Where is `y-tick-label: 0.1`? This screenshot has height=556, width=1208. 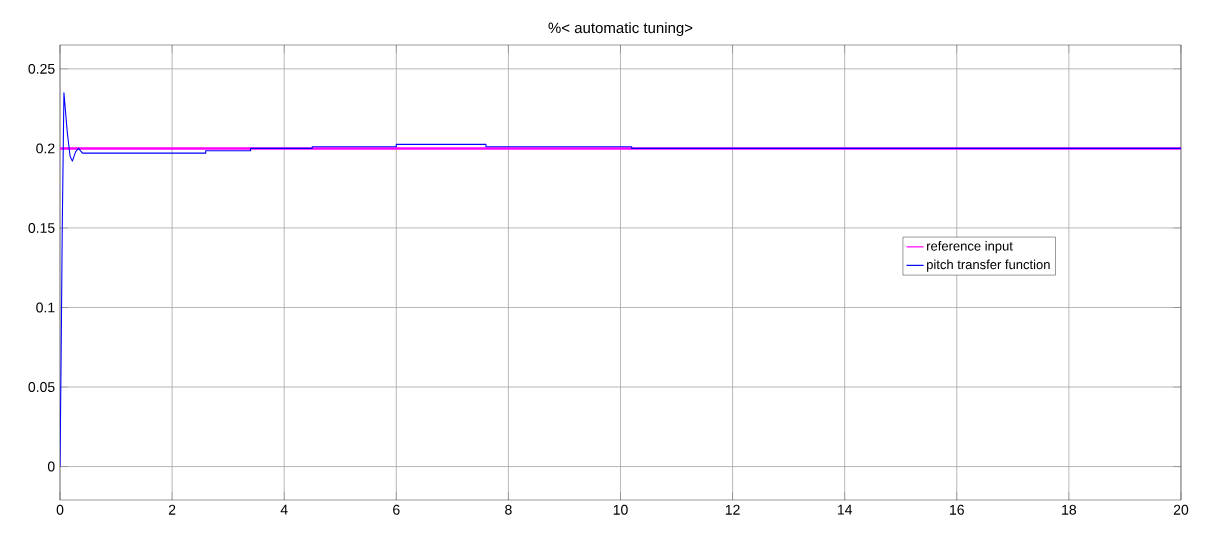
y-tick-label: 0.1 is located at coordinates (45, 307).